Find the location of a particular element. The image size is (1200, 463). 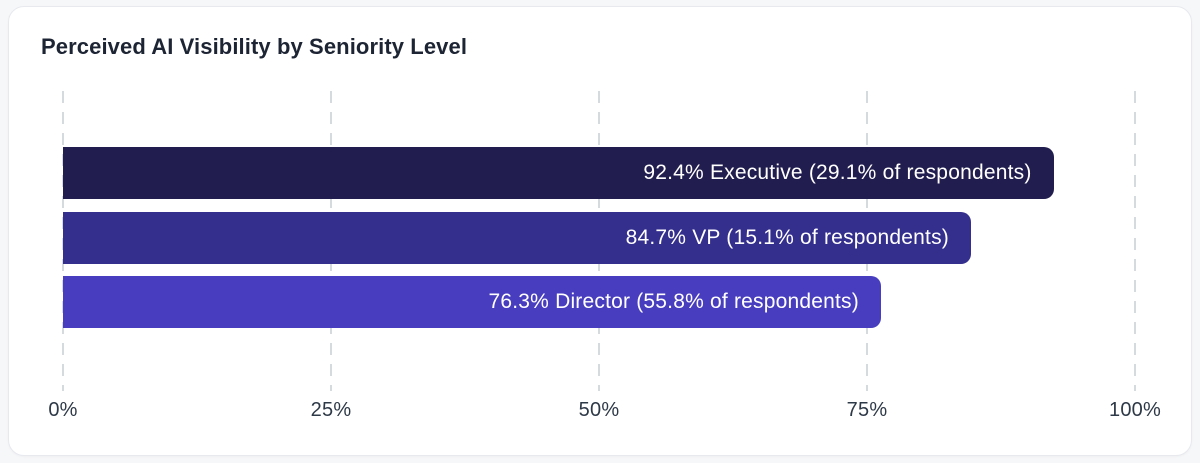

x-axis-tick-25: 25% is located at coordinates (331, 410).